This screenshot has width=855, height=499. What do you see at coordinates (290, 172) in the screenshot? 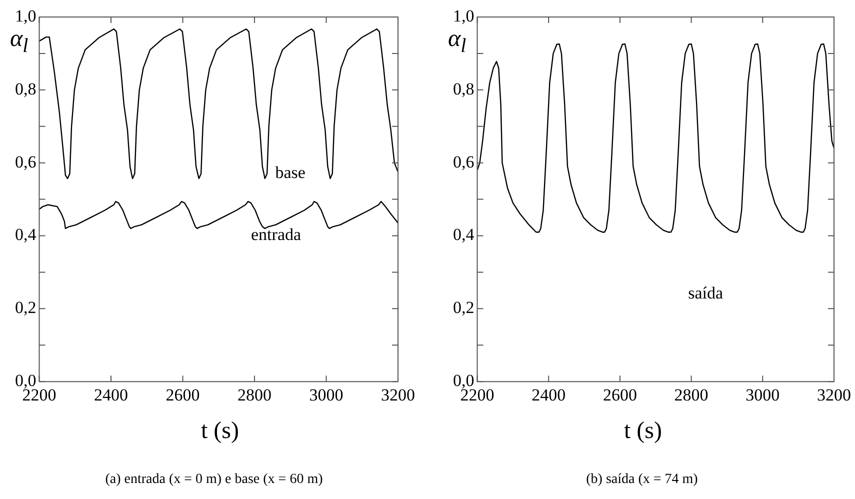
I see `series-label: base` at bounding box center [290, 172].